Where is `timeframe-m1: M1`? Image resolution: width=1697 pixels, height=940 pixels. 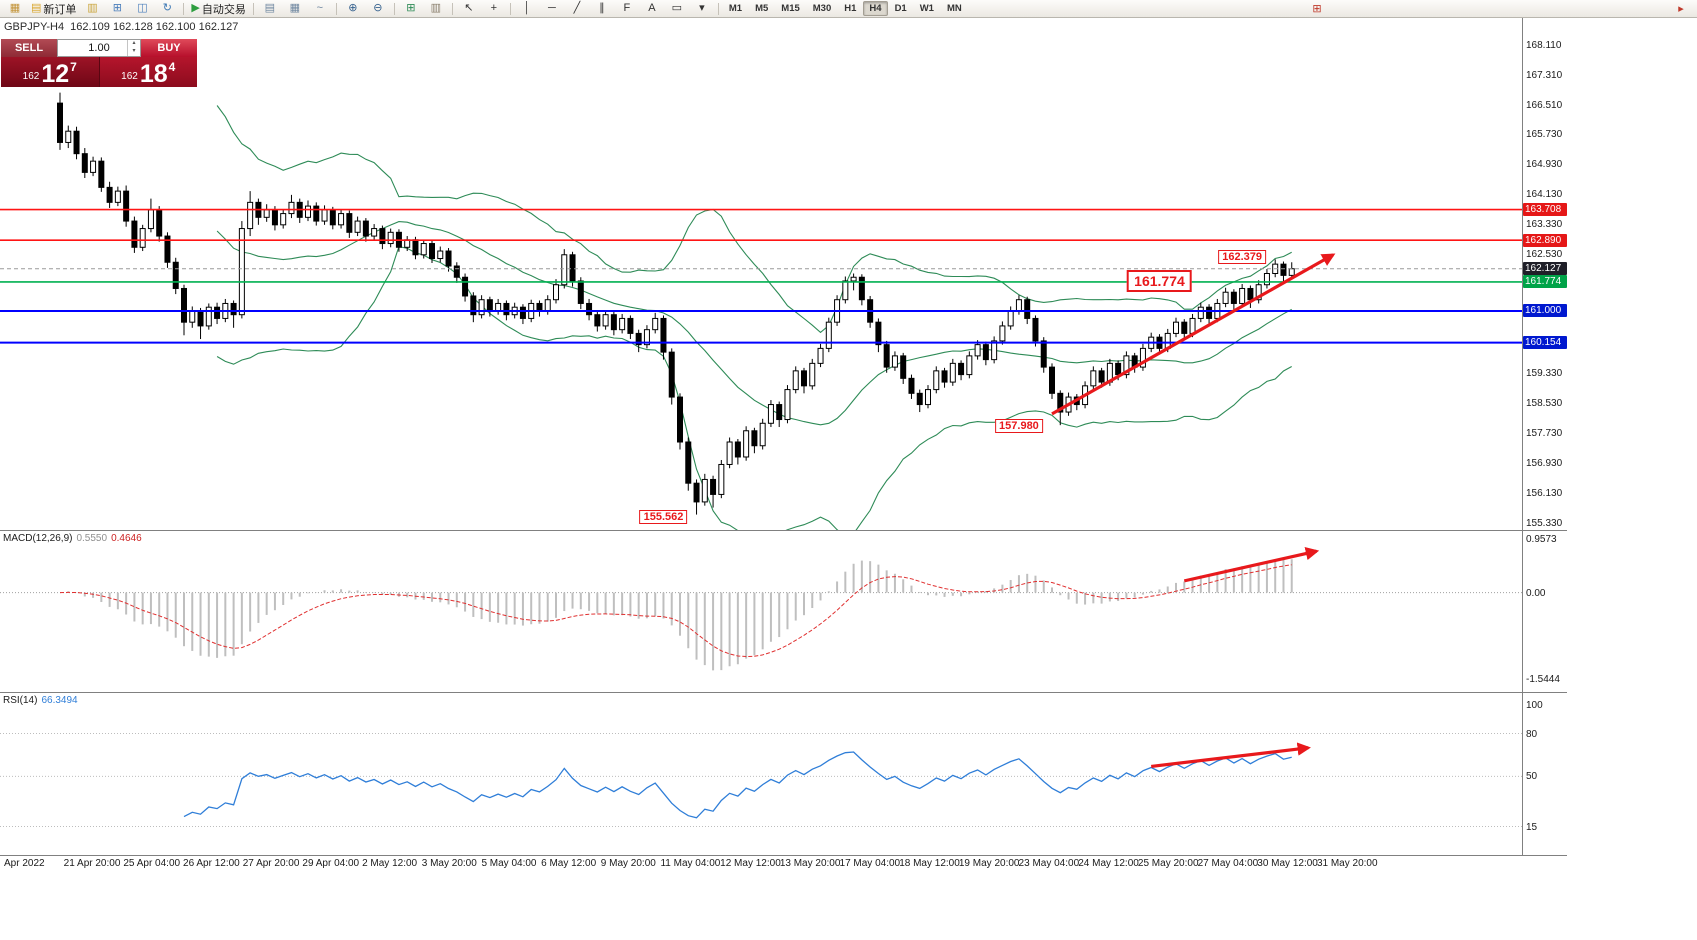 timeframe-m1: M1 is located at coordinates (735, 8).